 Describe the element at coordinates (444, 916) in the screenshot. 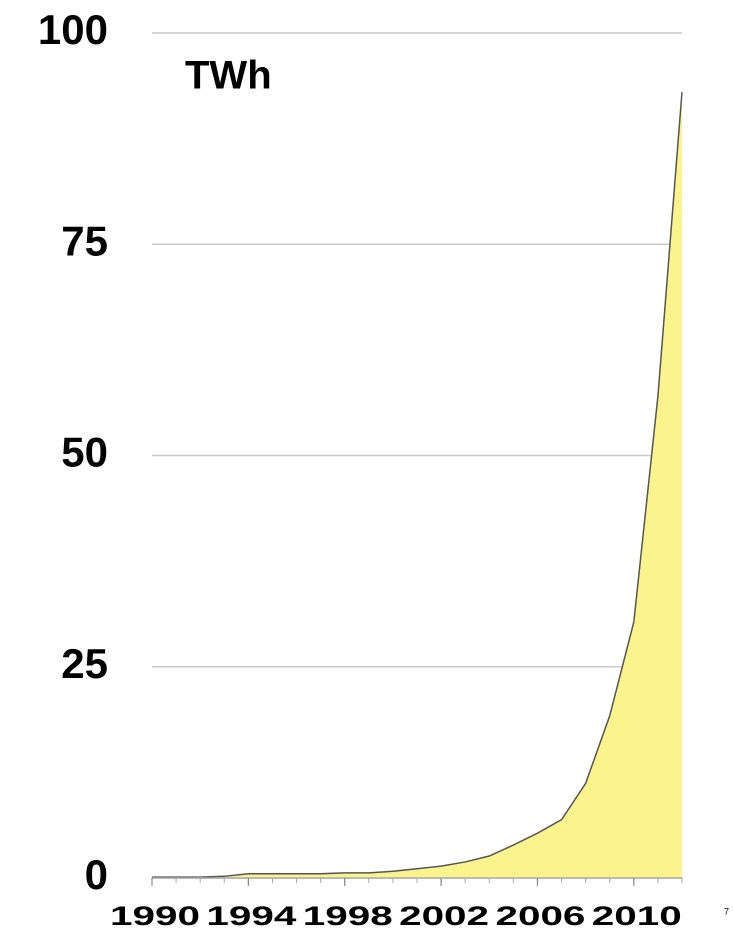

I see `x-tick-label: 2002` at that location.